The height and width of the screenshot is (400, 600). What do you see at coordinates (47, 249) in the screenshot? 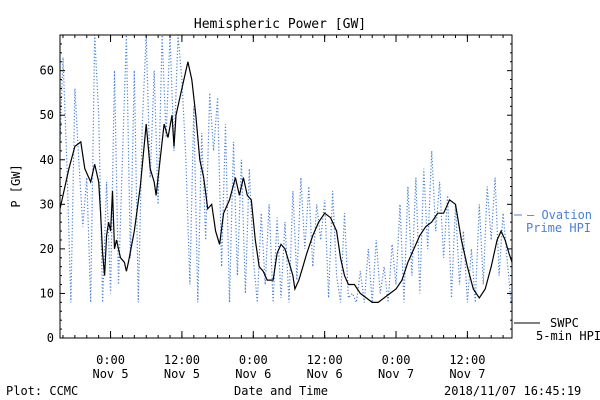
I see `y-tick-label: 20` at bounding box center [47, 249].